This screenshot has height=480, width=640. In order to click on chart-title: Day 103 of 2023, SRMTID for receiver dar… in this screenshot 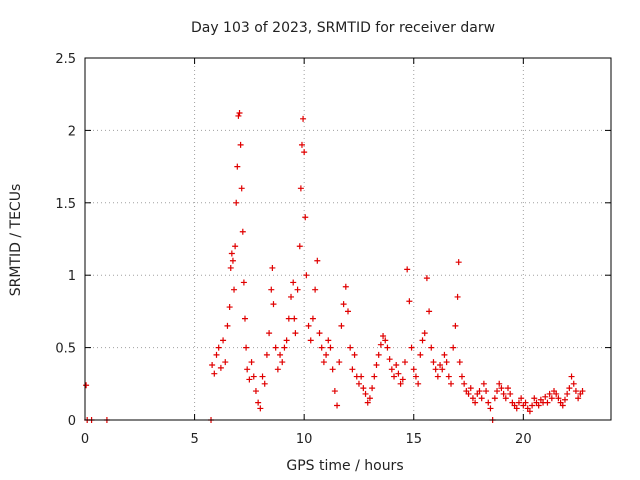, I will do `click(343, 28)`.